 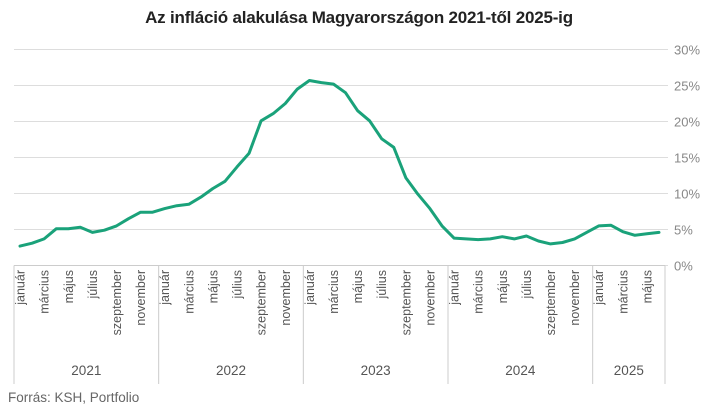 I want to click on y-tick-label: 25%, so click(x=687, y=86).